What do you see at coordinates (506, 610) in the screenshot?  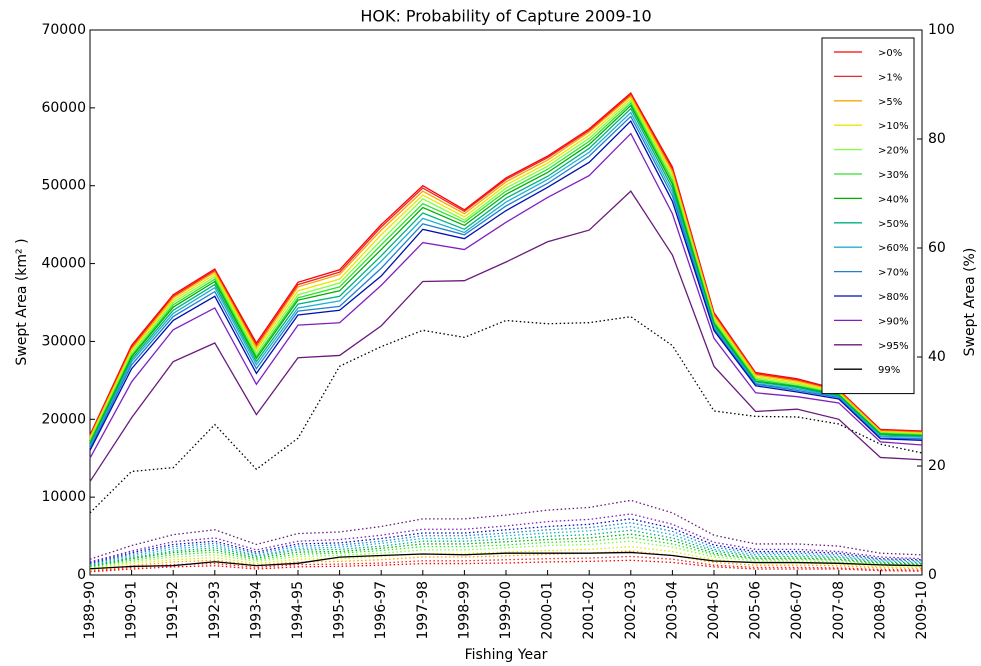 I see `x-tick-label: 1999-00` at bounding box center [506, 610].